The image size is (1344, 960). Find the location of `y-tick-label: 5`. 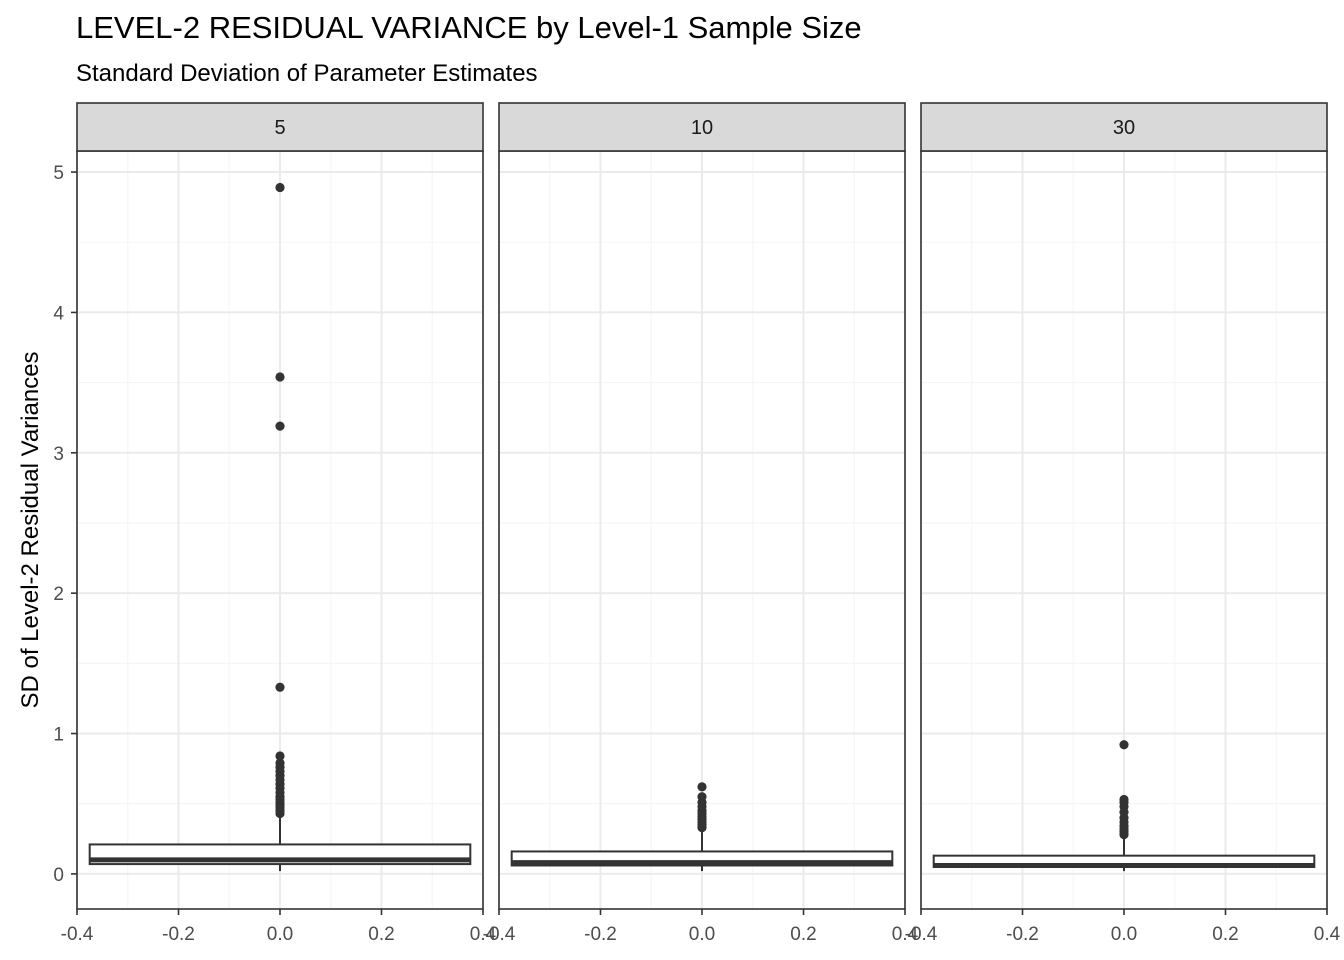

y-tick-label: 5 is located at coordinates (58, 173).